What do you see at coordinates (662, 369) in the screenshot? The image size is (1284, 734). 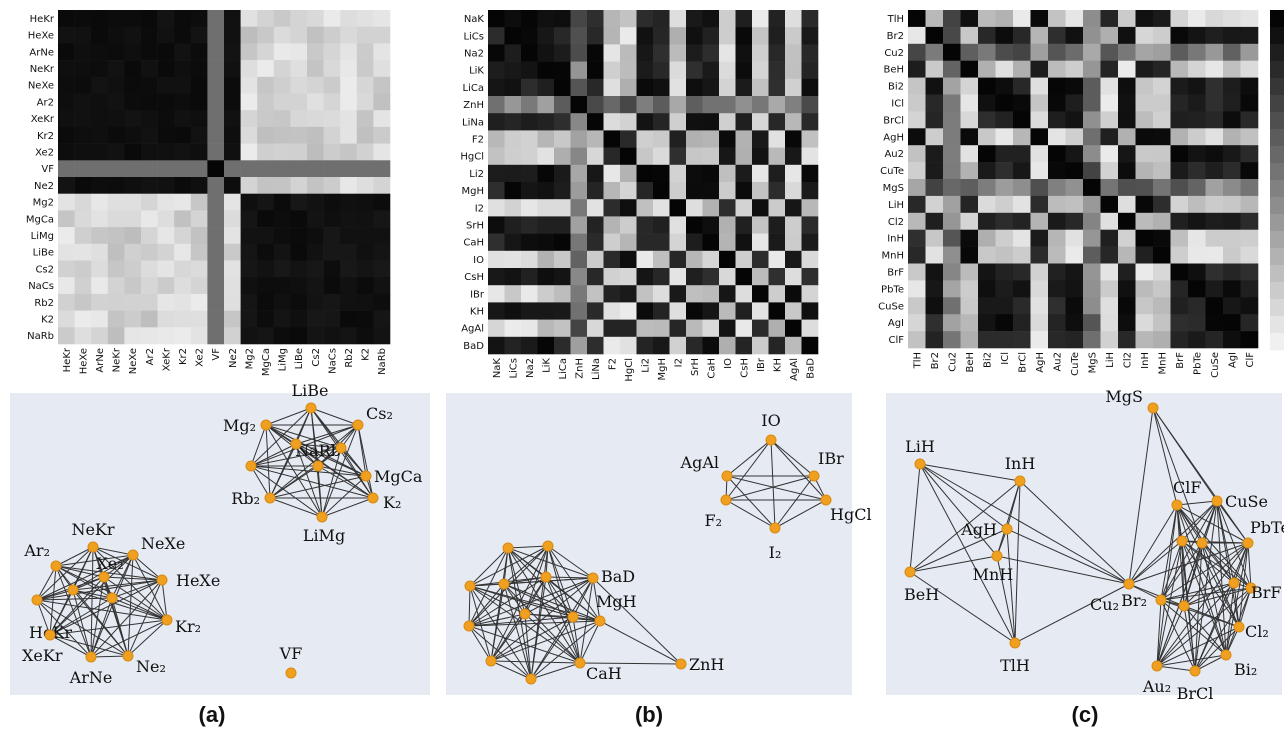 I see `x-tick-label: MgH` at bounding box center [662, 369].